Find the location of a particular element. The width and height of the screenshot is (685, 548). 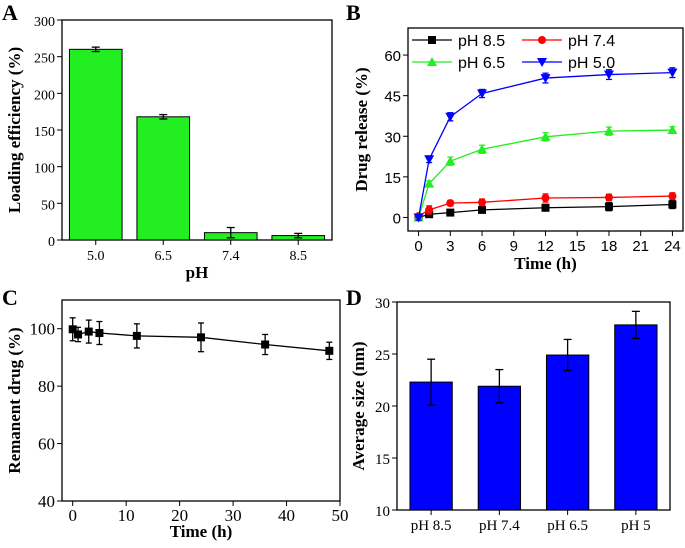

x-tick-label: pH 5 is located at coordinates (636, 526).